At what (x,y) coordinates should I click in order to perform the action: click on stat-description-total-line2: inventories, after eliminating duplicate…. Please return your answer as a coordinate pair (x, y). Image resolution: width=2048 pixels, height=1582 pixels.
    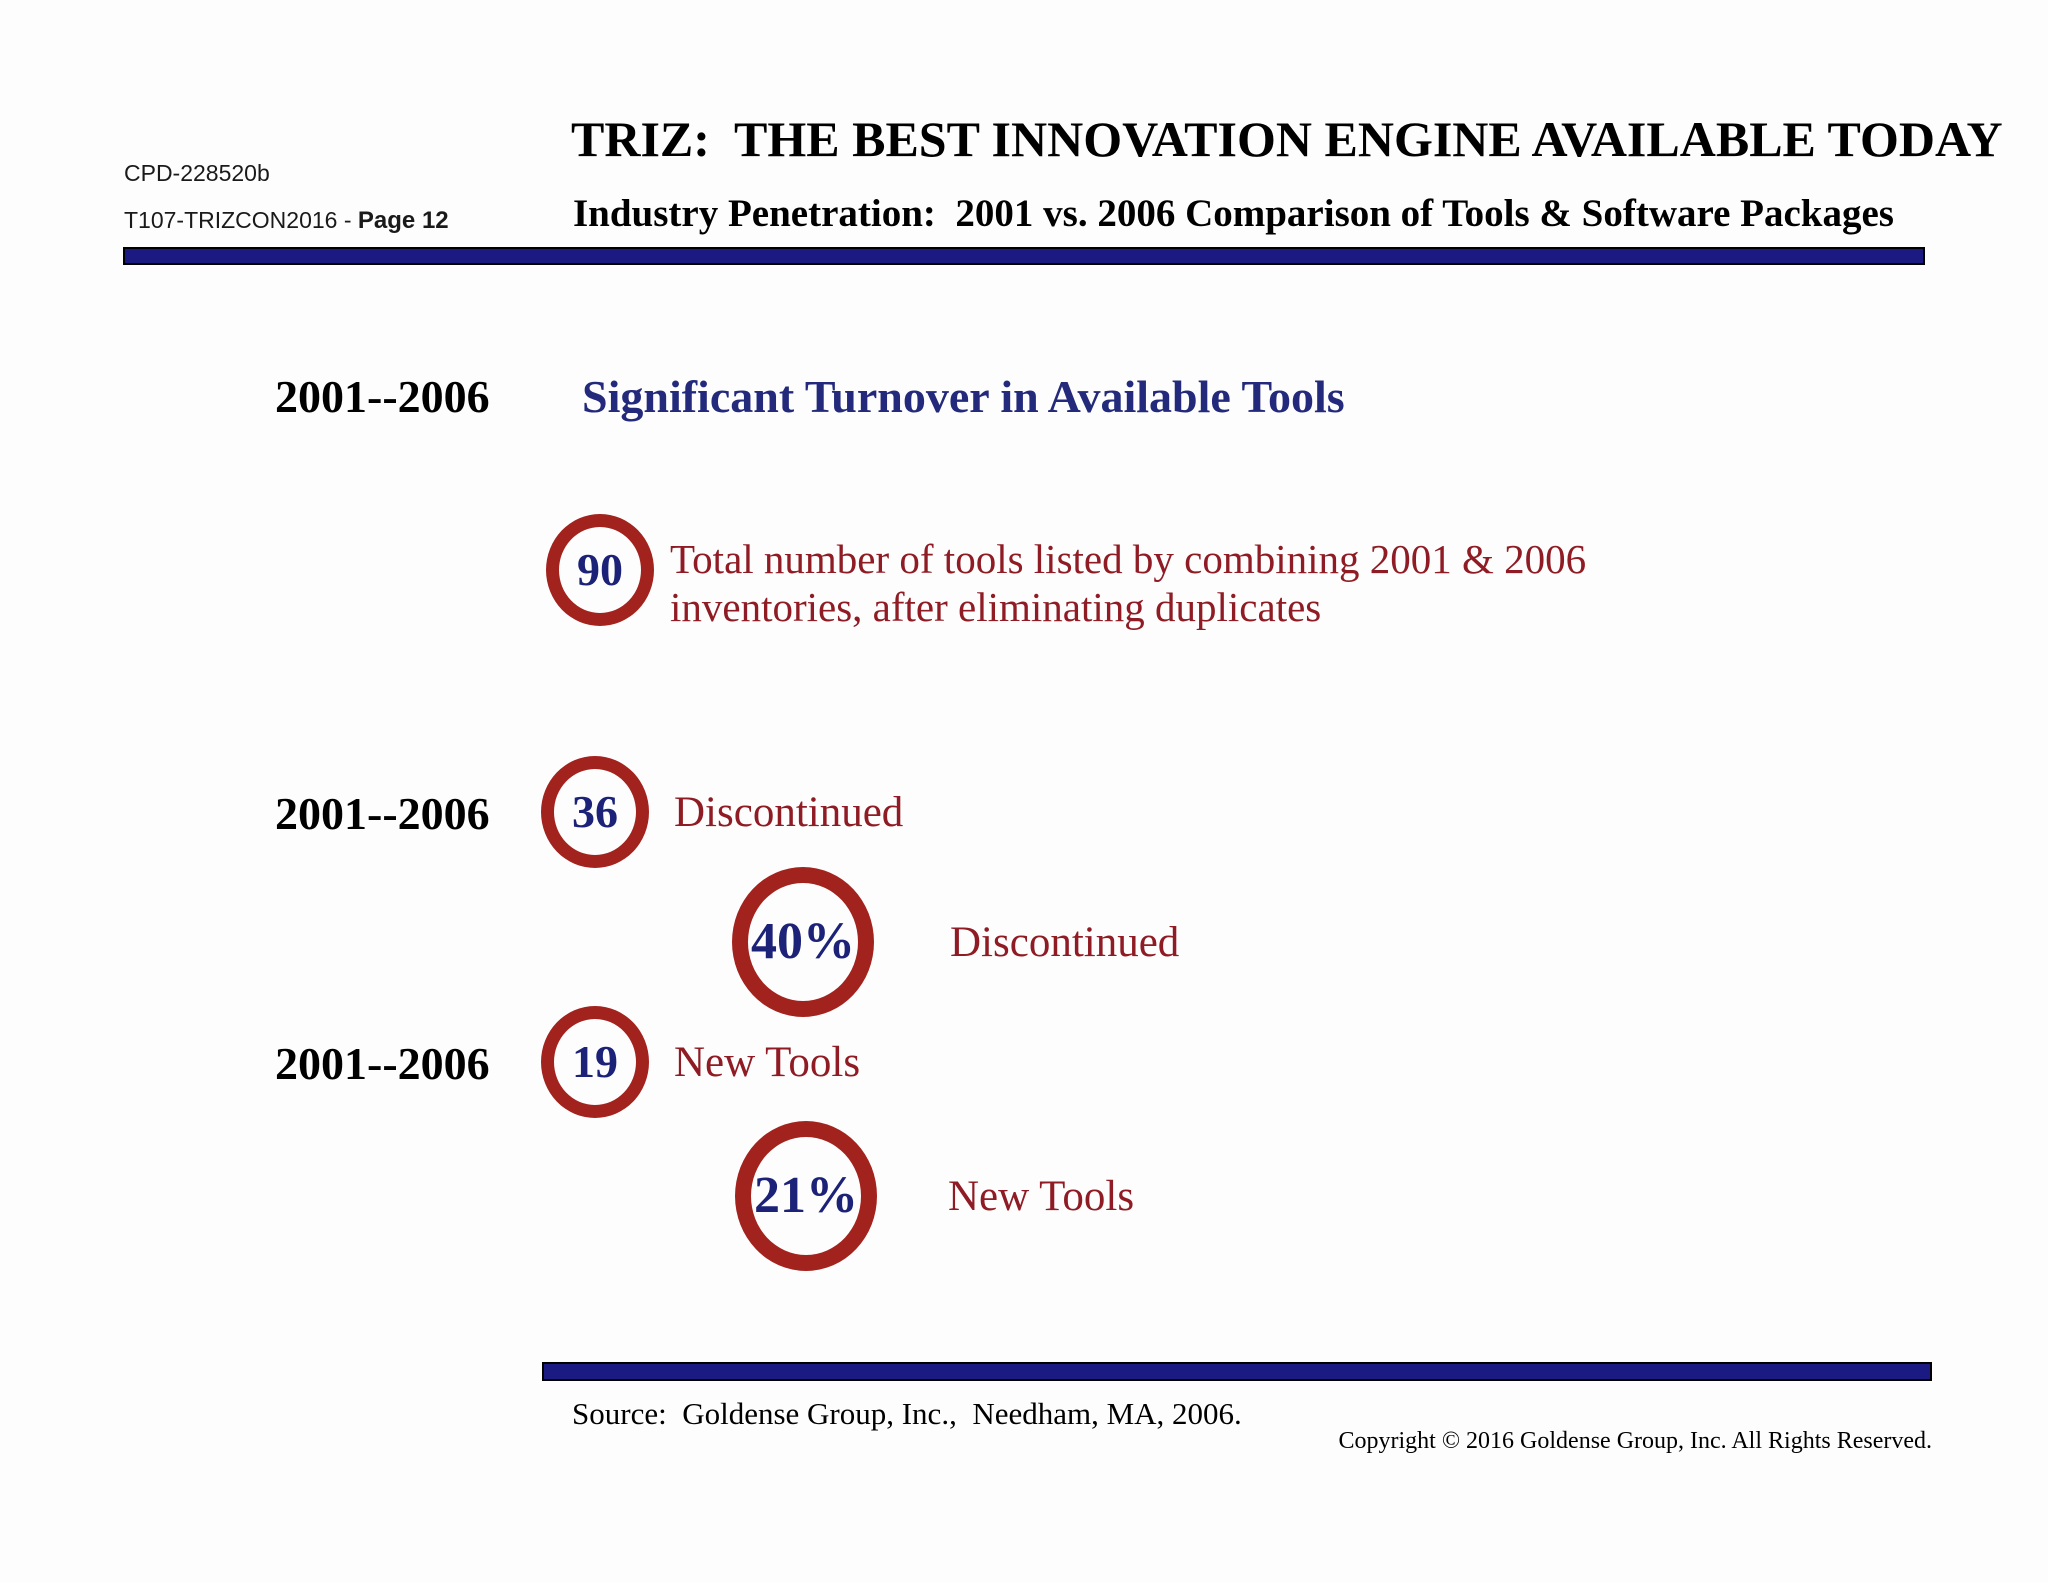
    Looking at the image, I should click on (996, 606).